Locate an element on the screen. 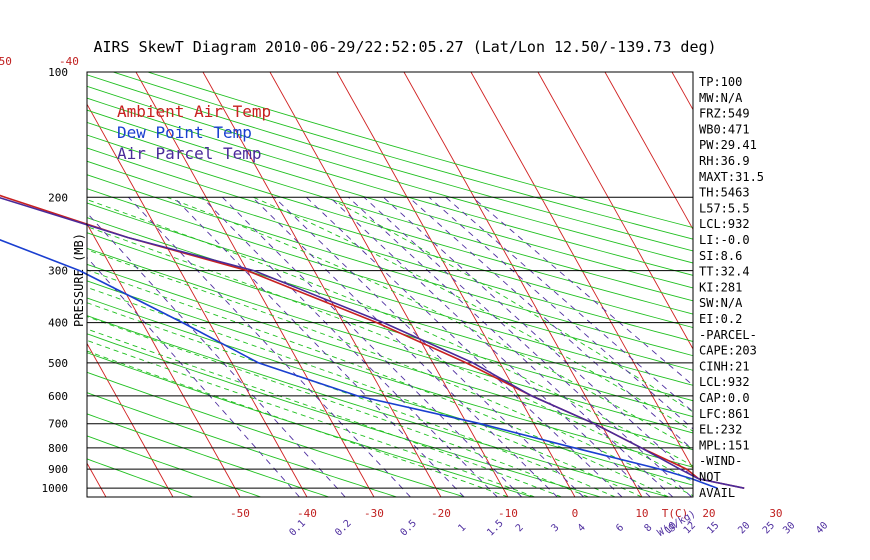 The height and width of the screenshot is (560, 870). index-item: RH:36.9 is located at coordinates (724, 161).